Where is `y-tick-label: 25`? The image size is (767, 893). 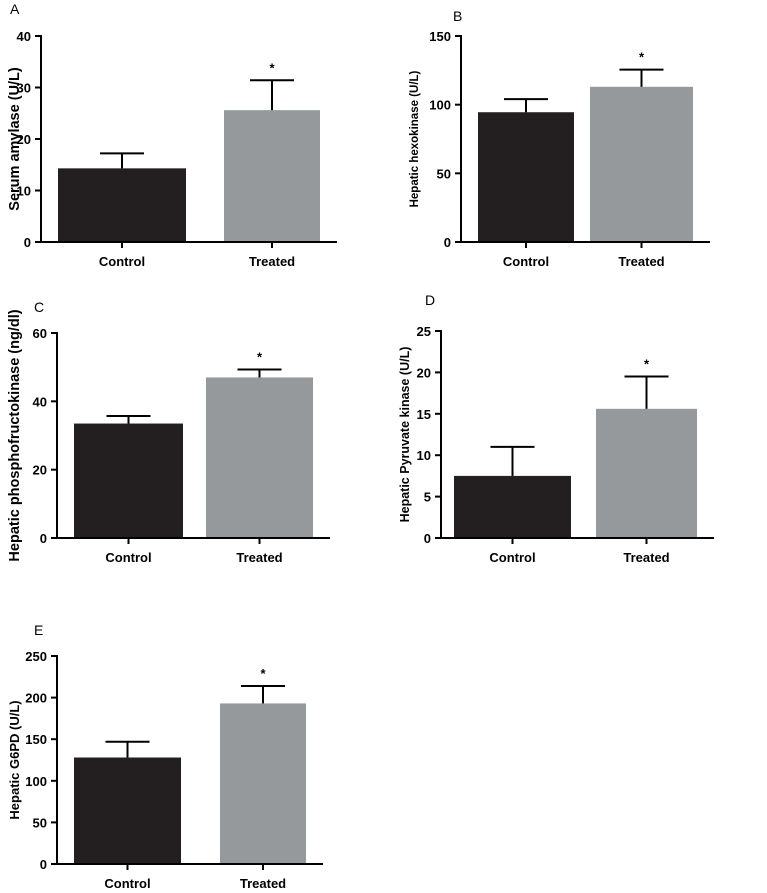
y-tick-label: 25 is located at coordinates (424, 331).